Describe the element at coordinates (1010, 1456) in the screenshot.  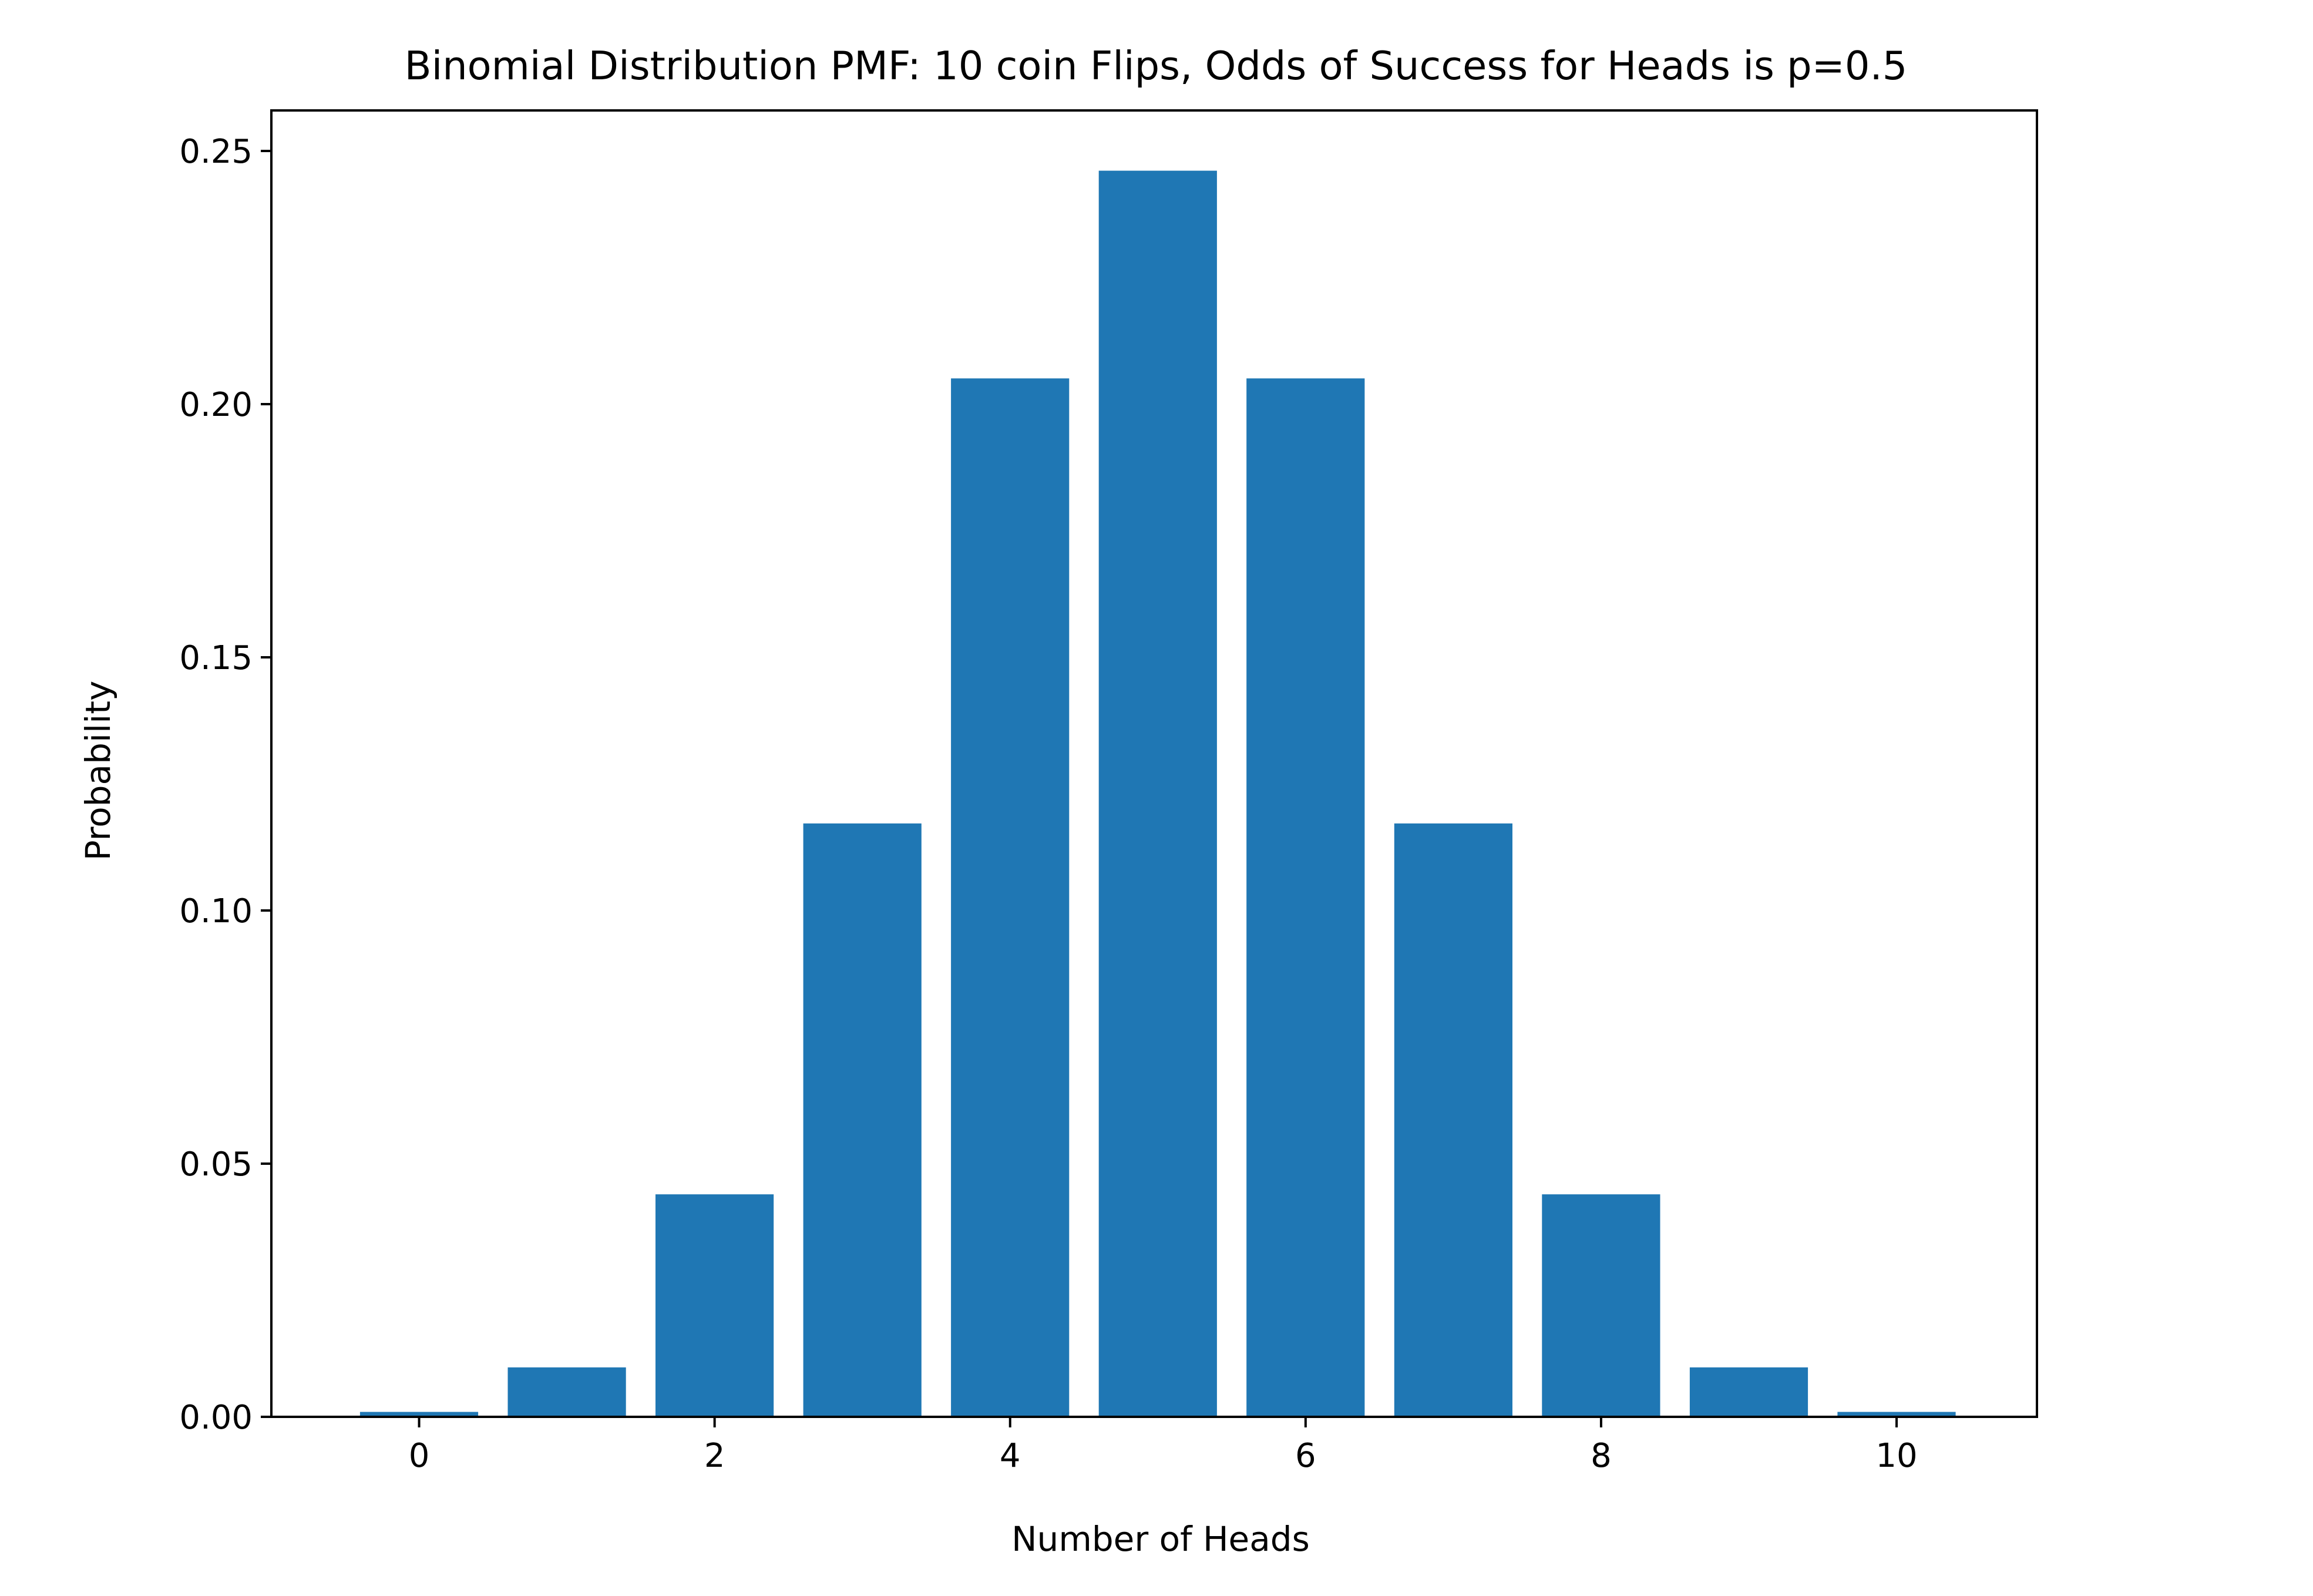
I see `x-tick-label: 4` at that location.